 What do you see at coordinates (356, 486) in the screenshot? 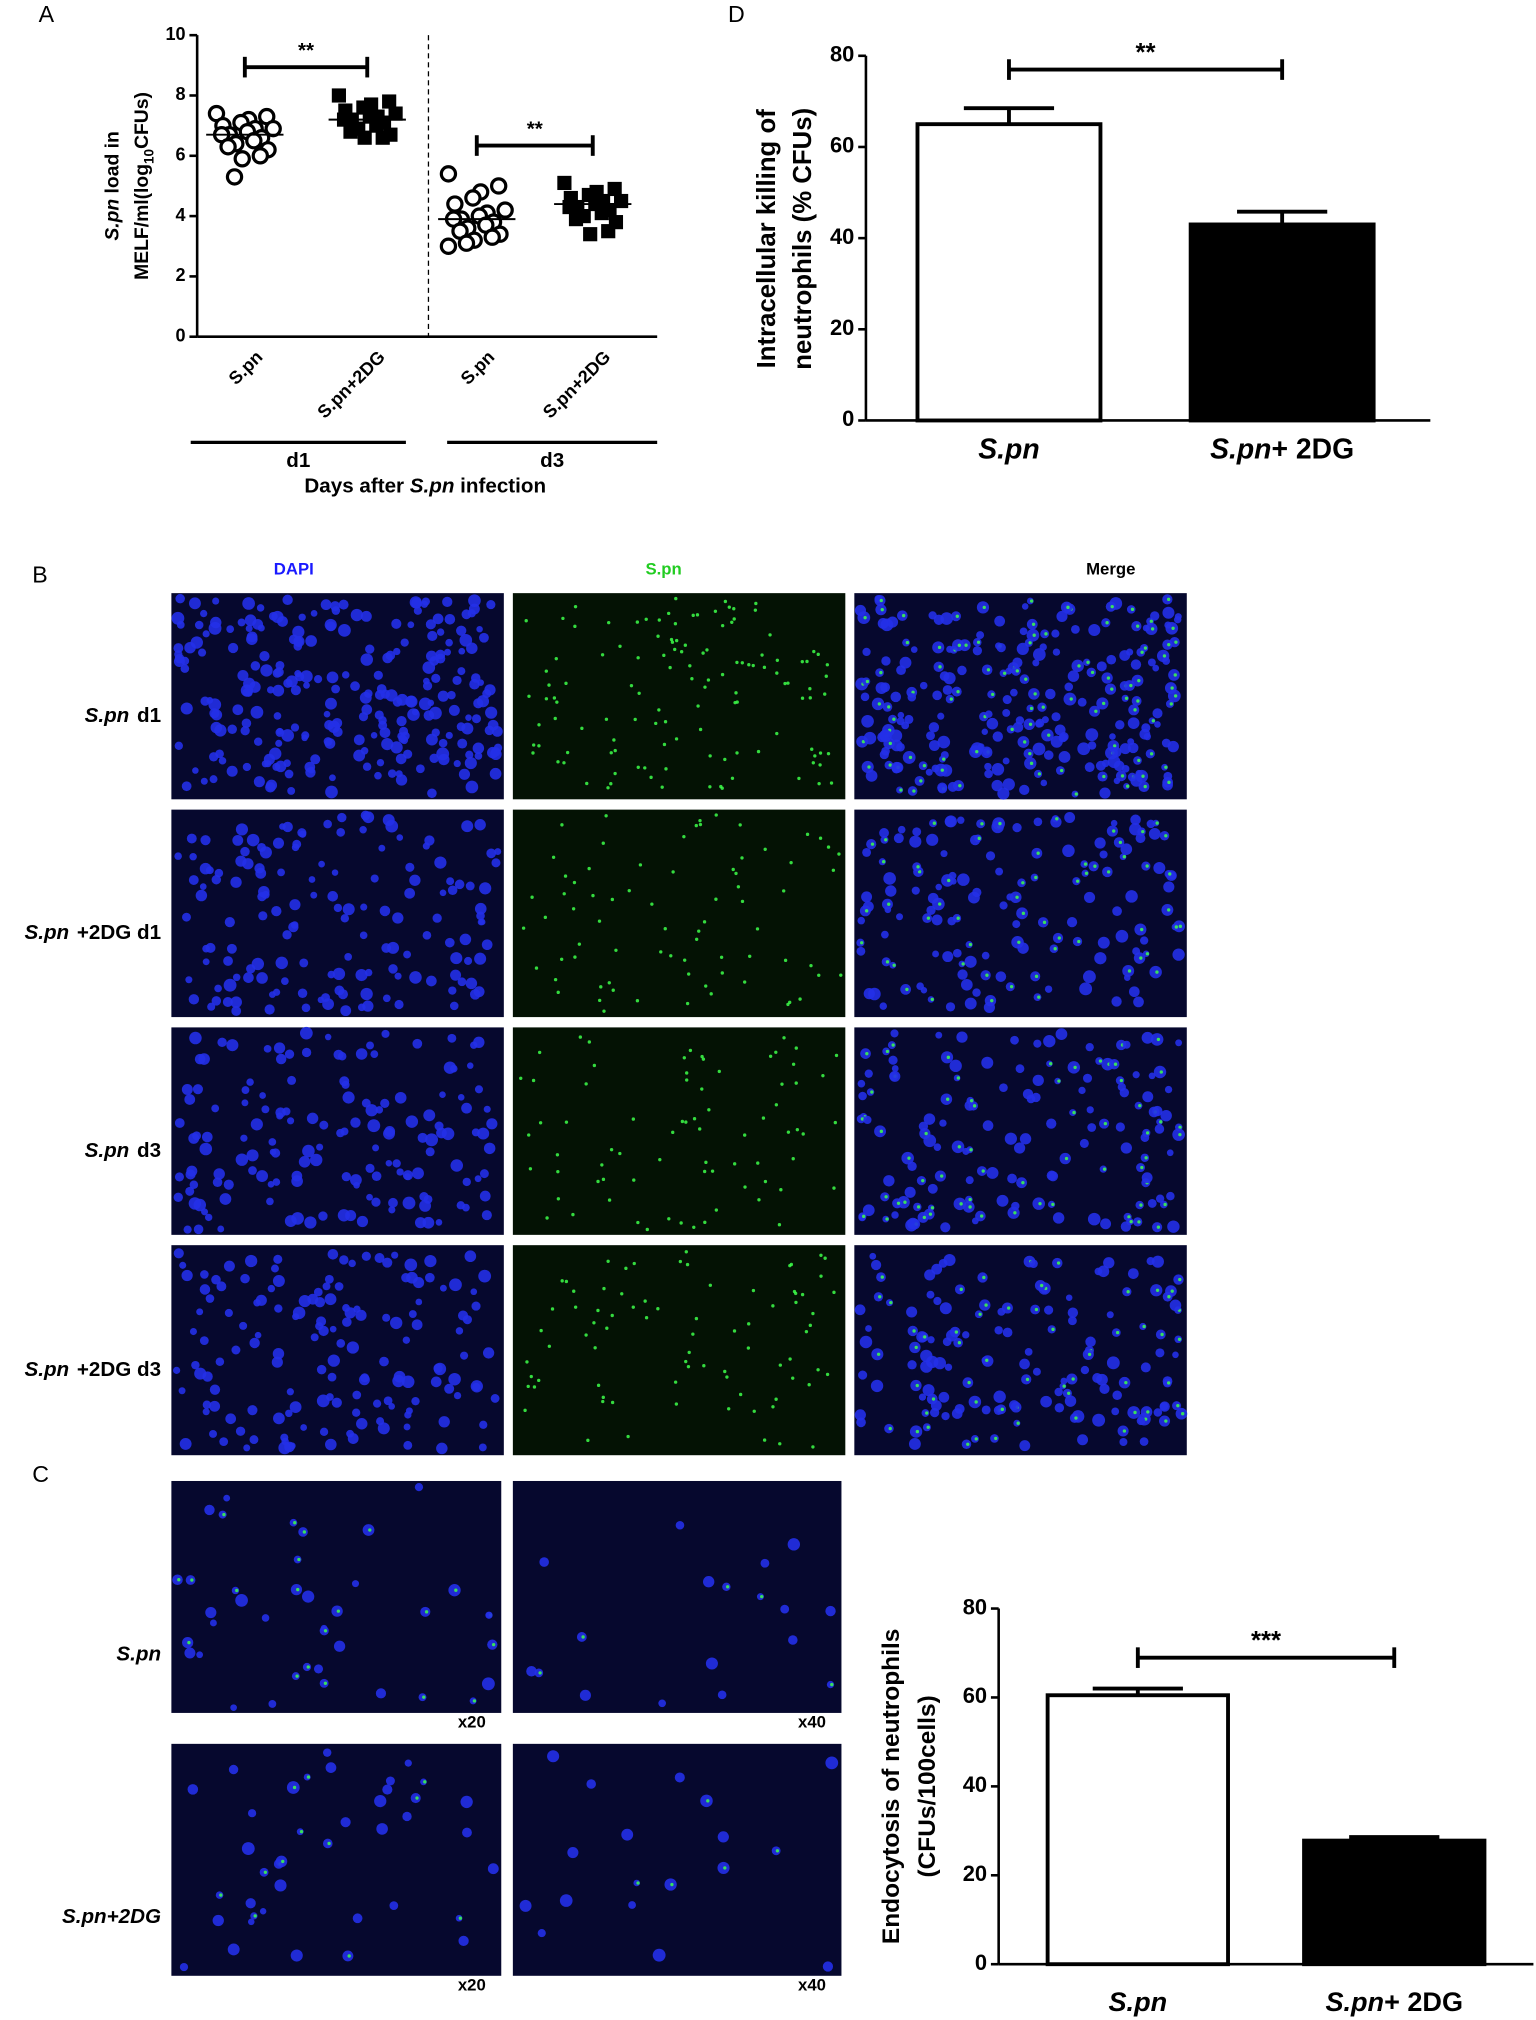
I see `label-part: Days after` at bounding box center [356, 486].